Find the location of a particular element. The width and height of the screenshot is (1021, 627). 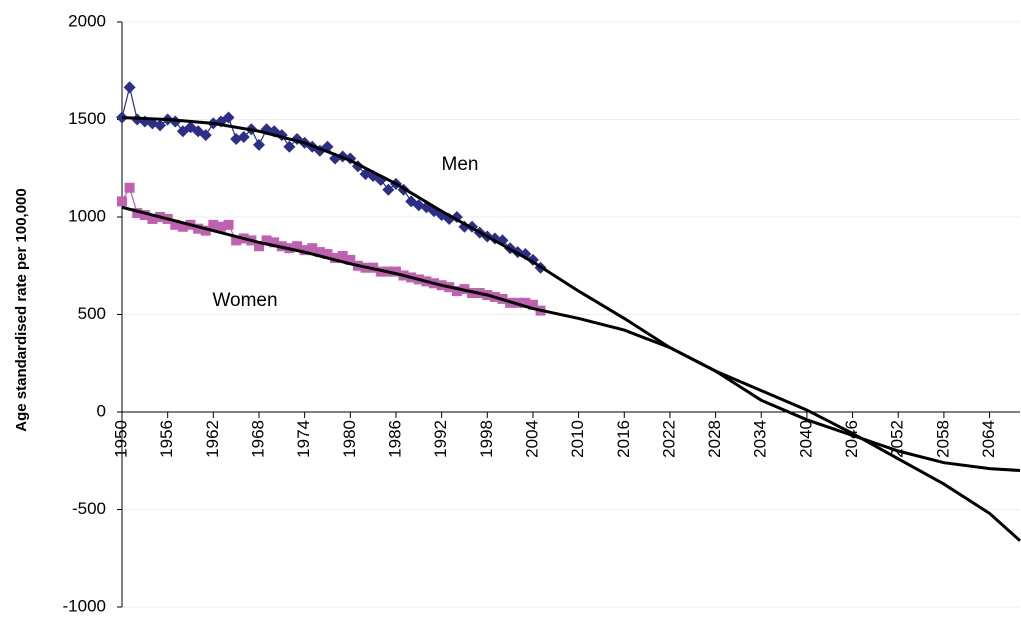

y-axis-label: Age standardised rate per 100,000 is located at coordinates (21, 309).